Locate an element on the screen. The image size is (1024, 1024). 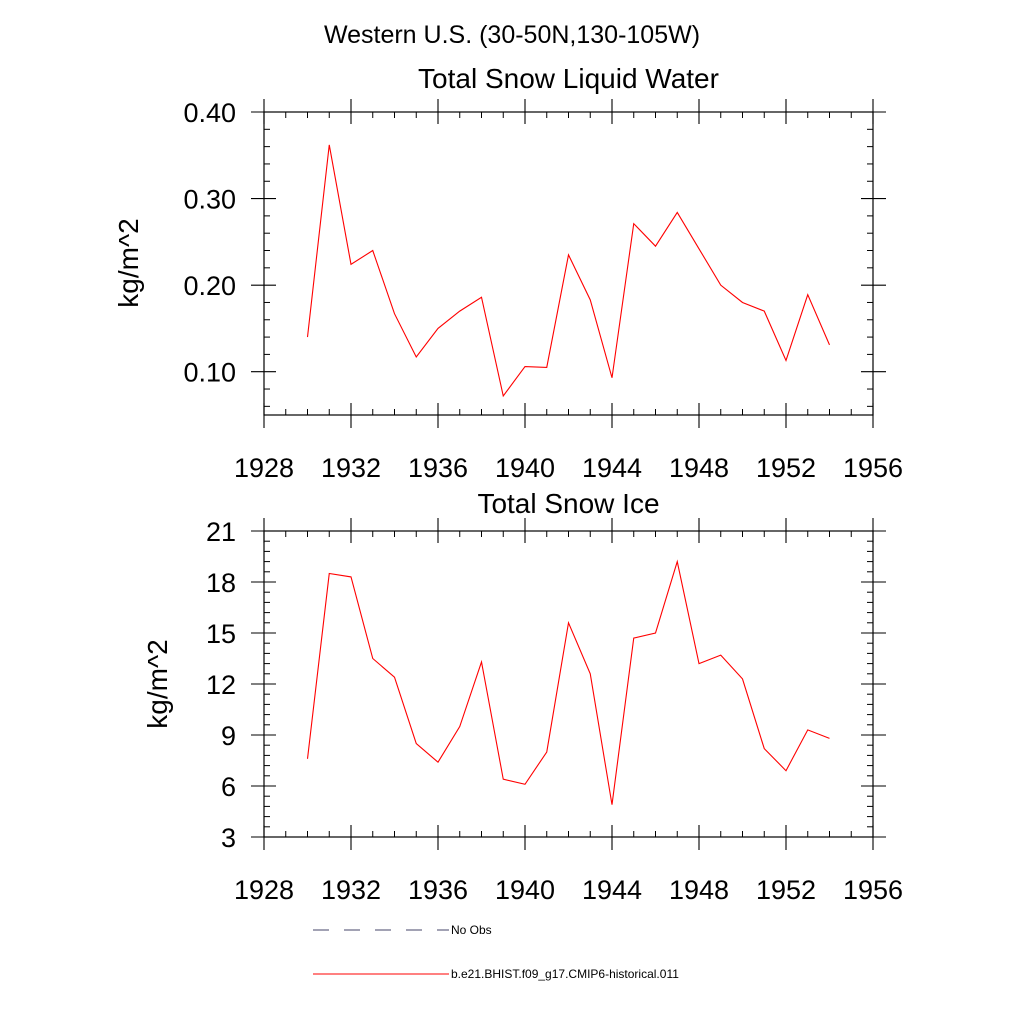
chart-title: Total Snow Liquid Water is located at coordinates (568, 78).